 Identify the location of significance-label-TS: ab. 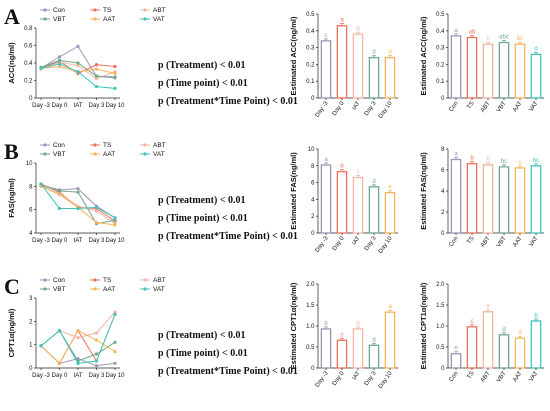
(472, 33).